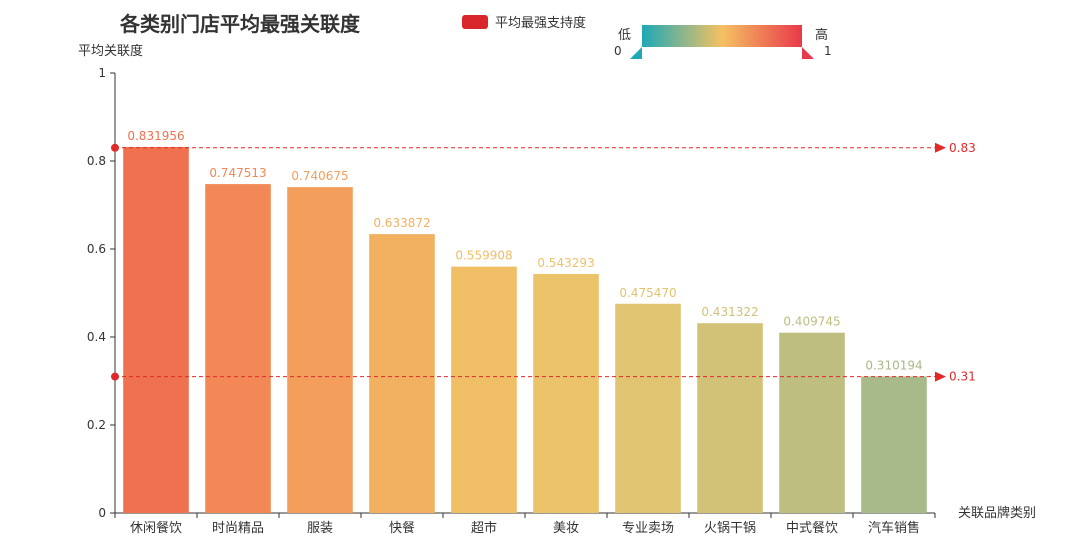 Image resolution: width=1080 pixels, height=555 pixels. I want to click on data-label: 0.543293, so click(565, 263).